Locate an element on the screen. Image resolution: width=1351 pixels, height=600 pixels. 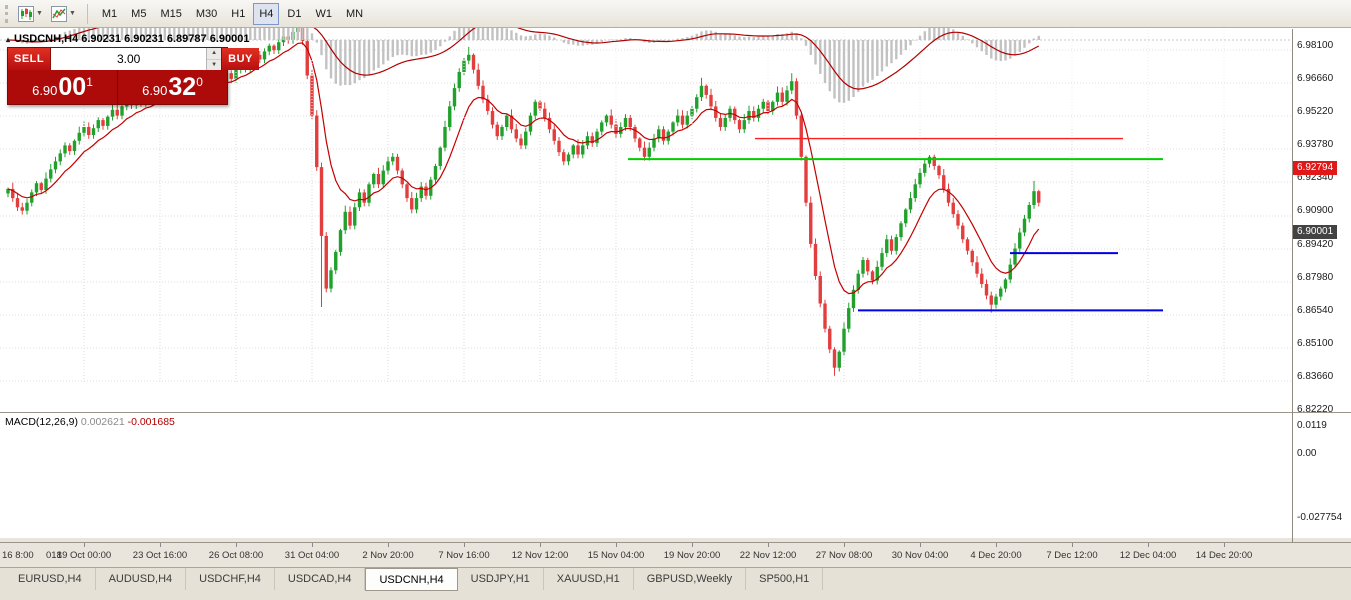
buy-price: 6.90 32 0 is located at coordinates (172, 87).